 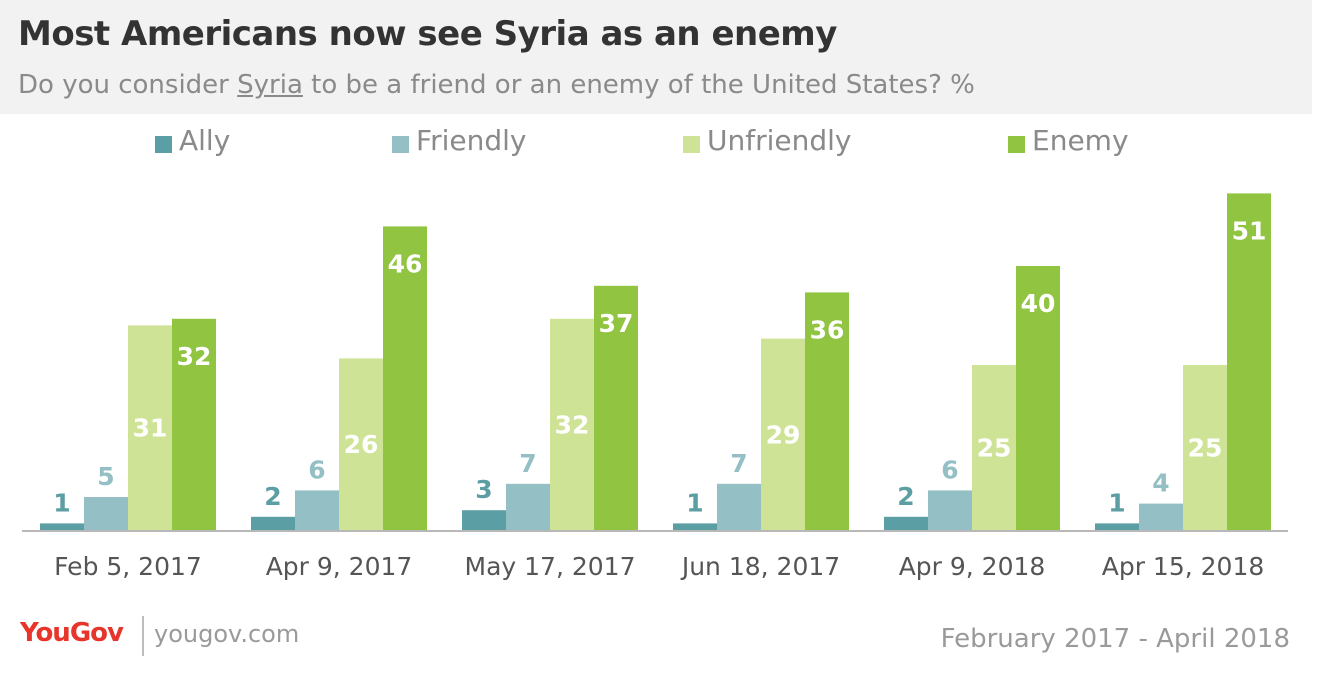 What do you see at coordinates (405, 263) in the screenshot?
I see `data-label-enemy-1: 46` at bounding box center [405, 263].